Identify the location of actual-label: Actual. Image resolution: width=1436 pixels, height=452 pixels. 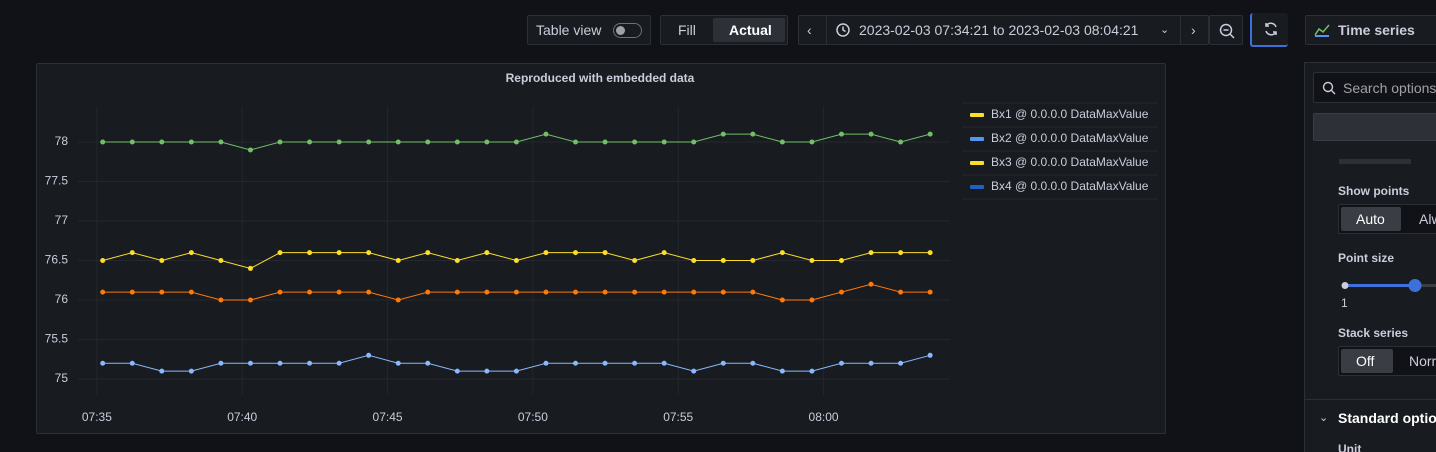
(750, 30).